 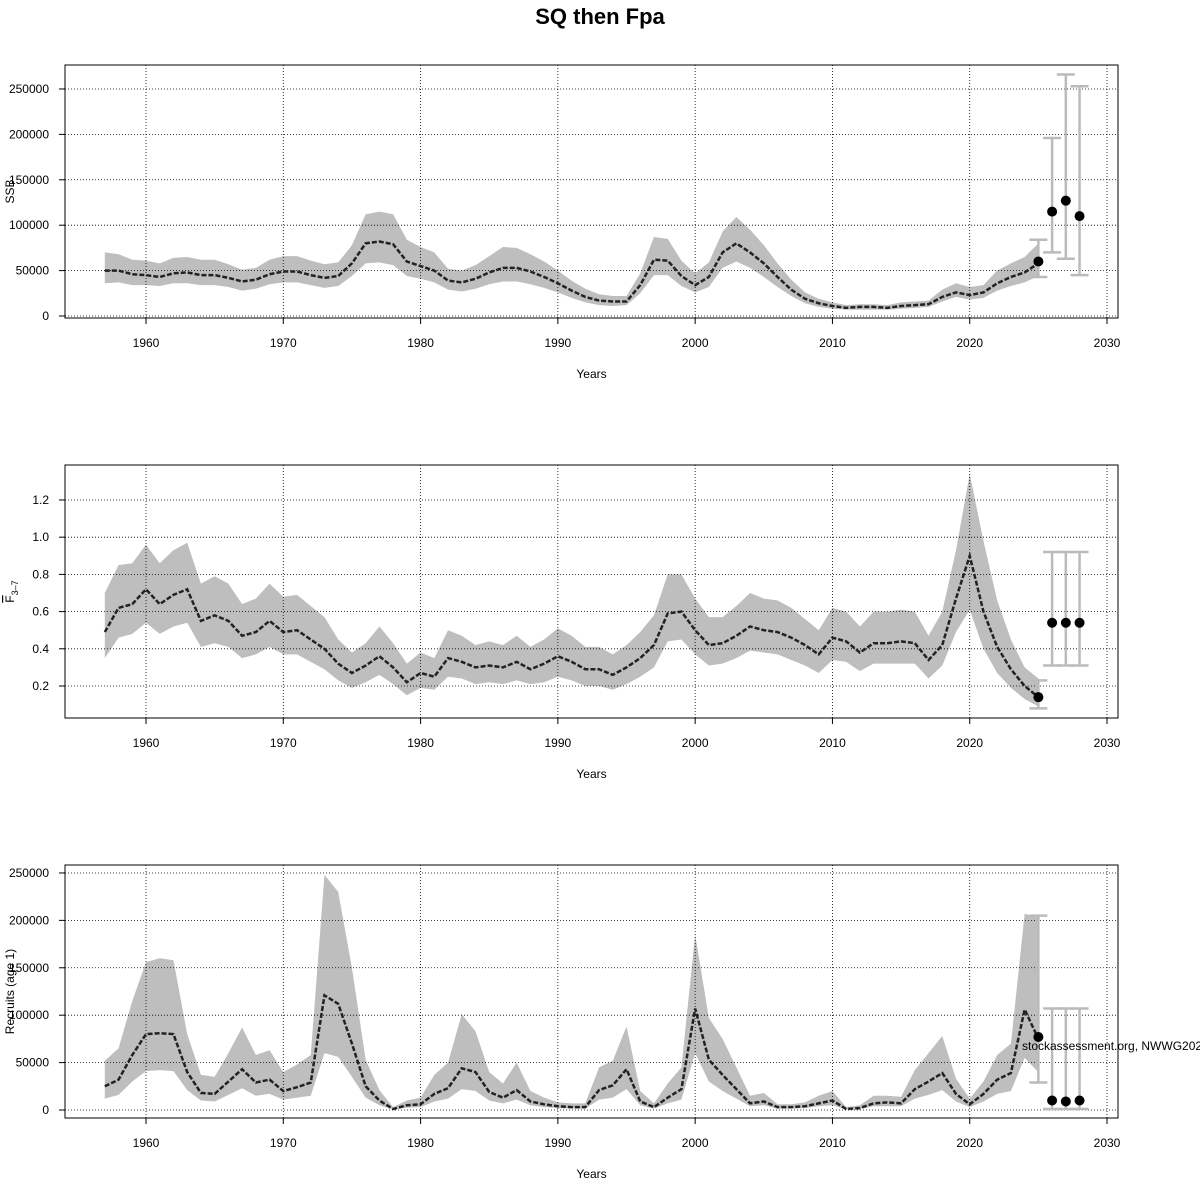 I want to click on y-axis-label-main: Recruits (age 1), so click(x=10, y=991).